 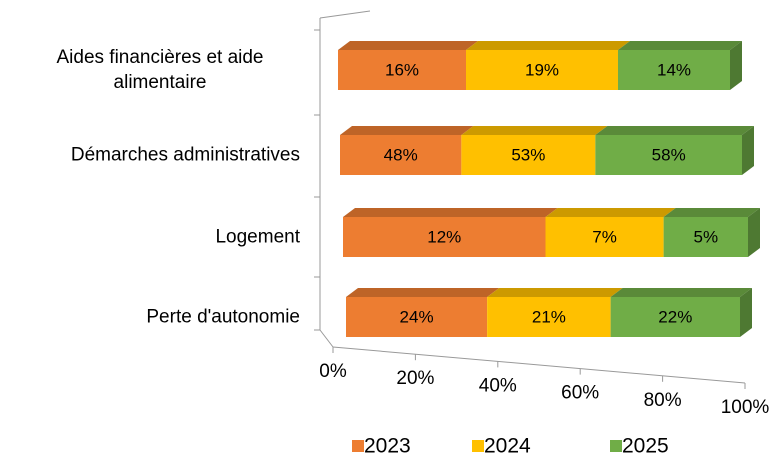 What do you see at coordinates (745, 407) in the screenshot?
I see `x-tick-label: 100%` at bounding box center [745, 407].